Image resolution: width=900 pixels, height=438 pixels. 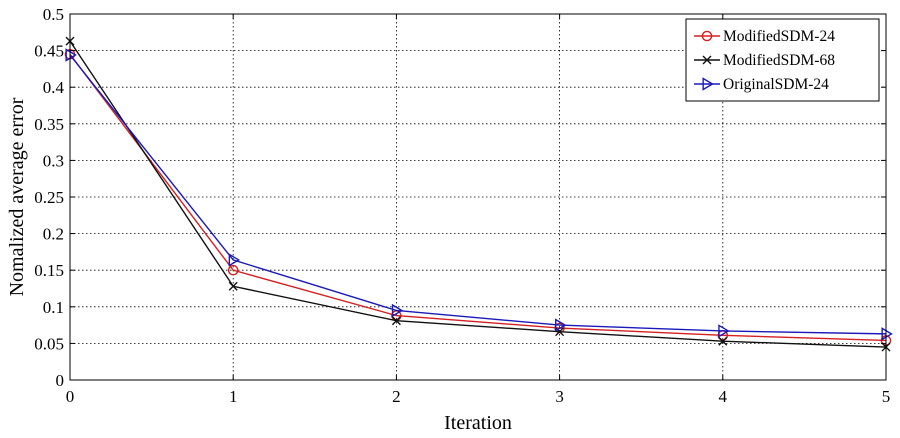 I want to click on y-axis-title: Nomalized average error, so click(x=17, y=196).